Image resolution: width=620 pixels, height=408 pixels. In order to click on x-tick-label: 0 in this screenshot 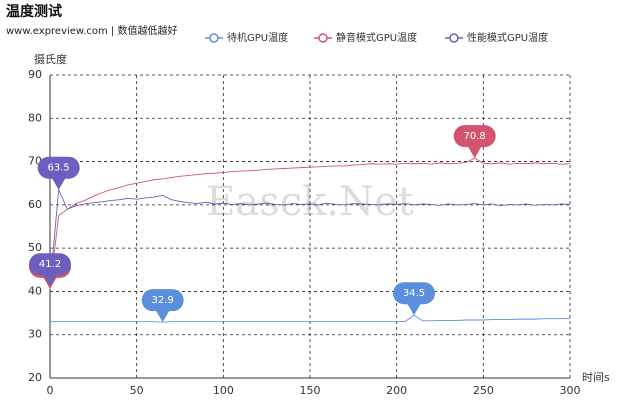, I will do `click(50, 390)`.